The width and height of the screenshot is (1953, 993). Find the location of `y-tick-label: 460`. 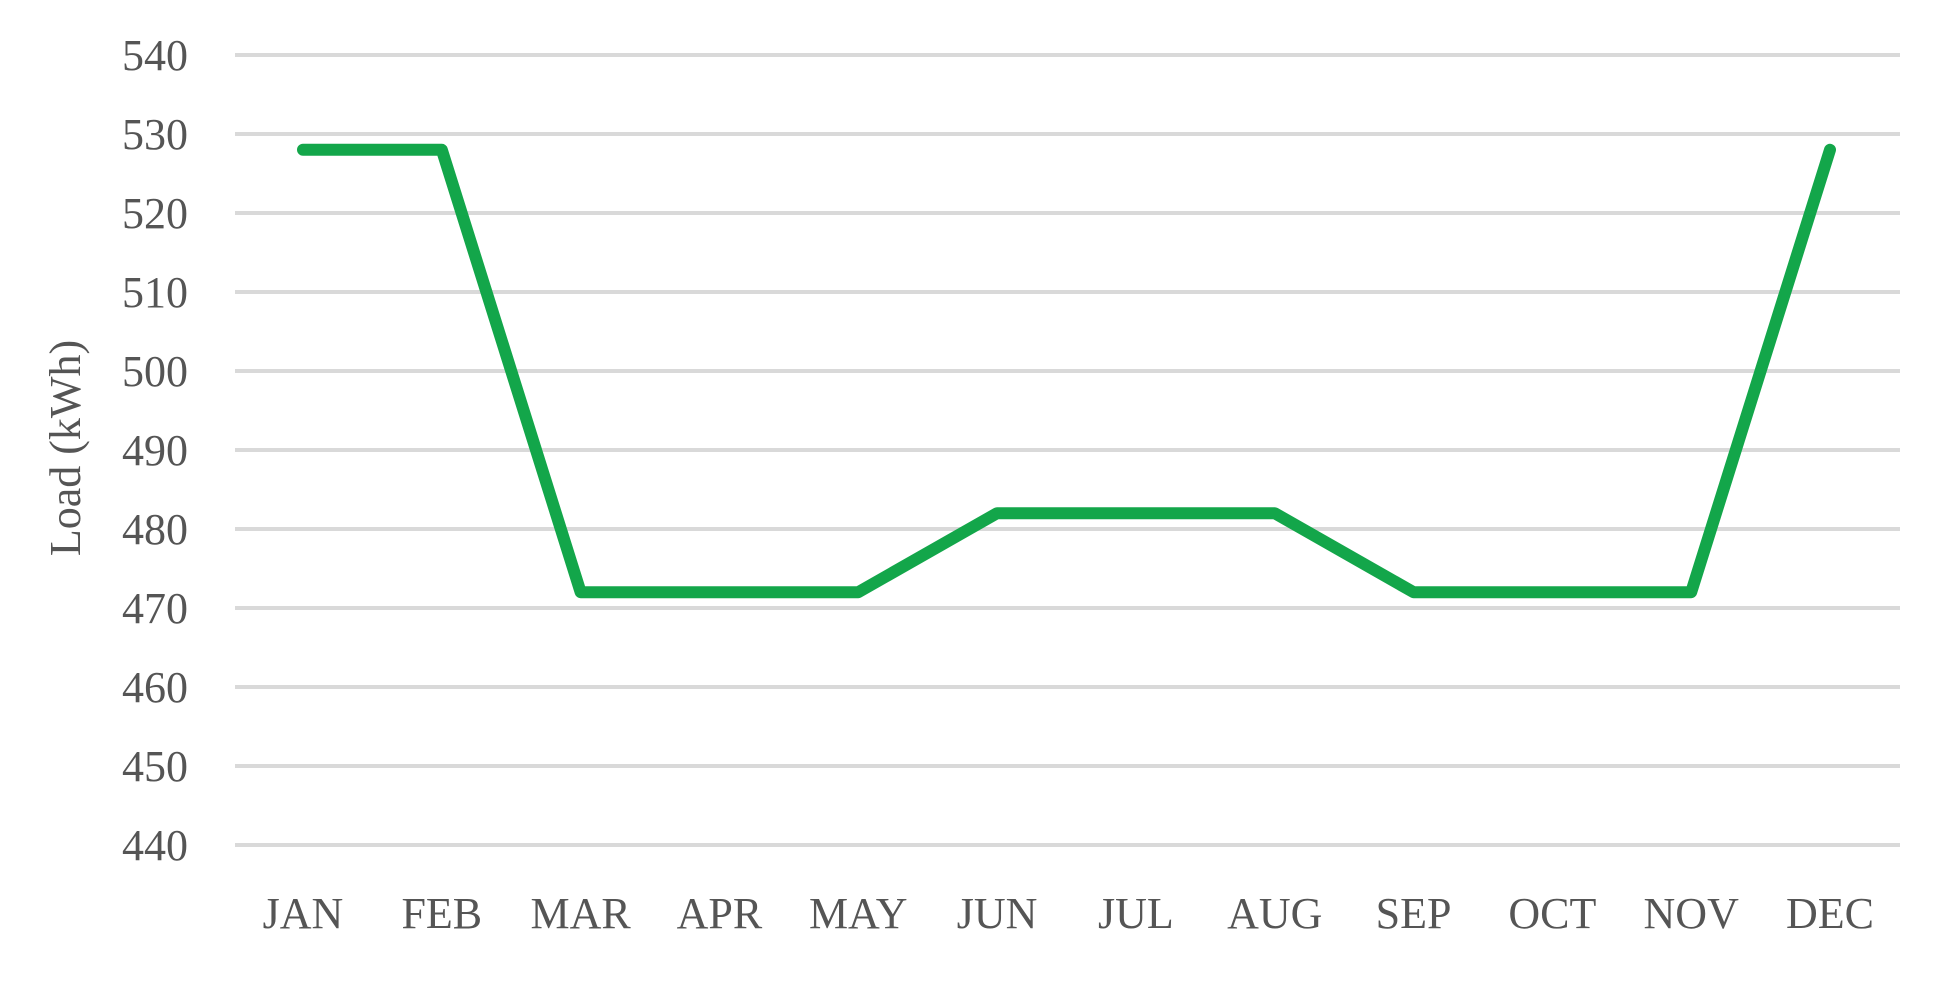

y-tick-label: 460 is located at coordinates (155, 687).